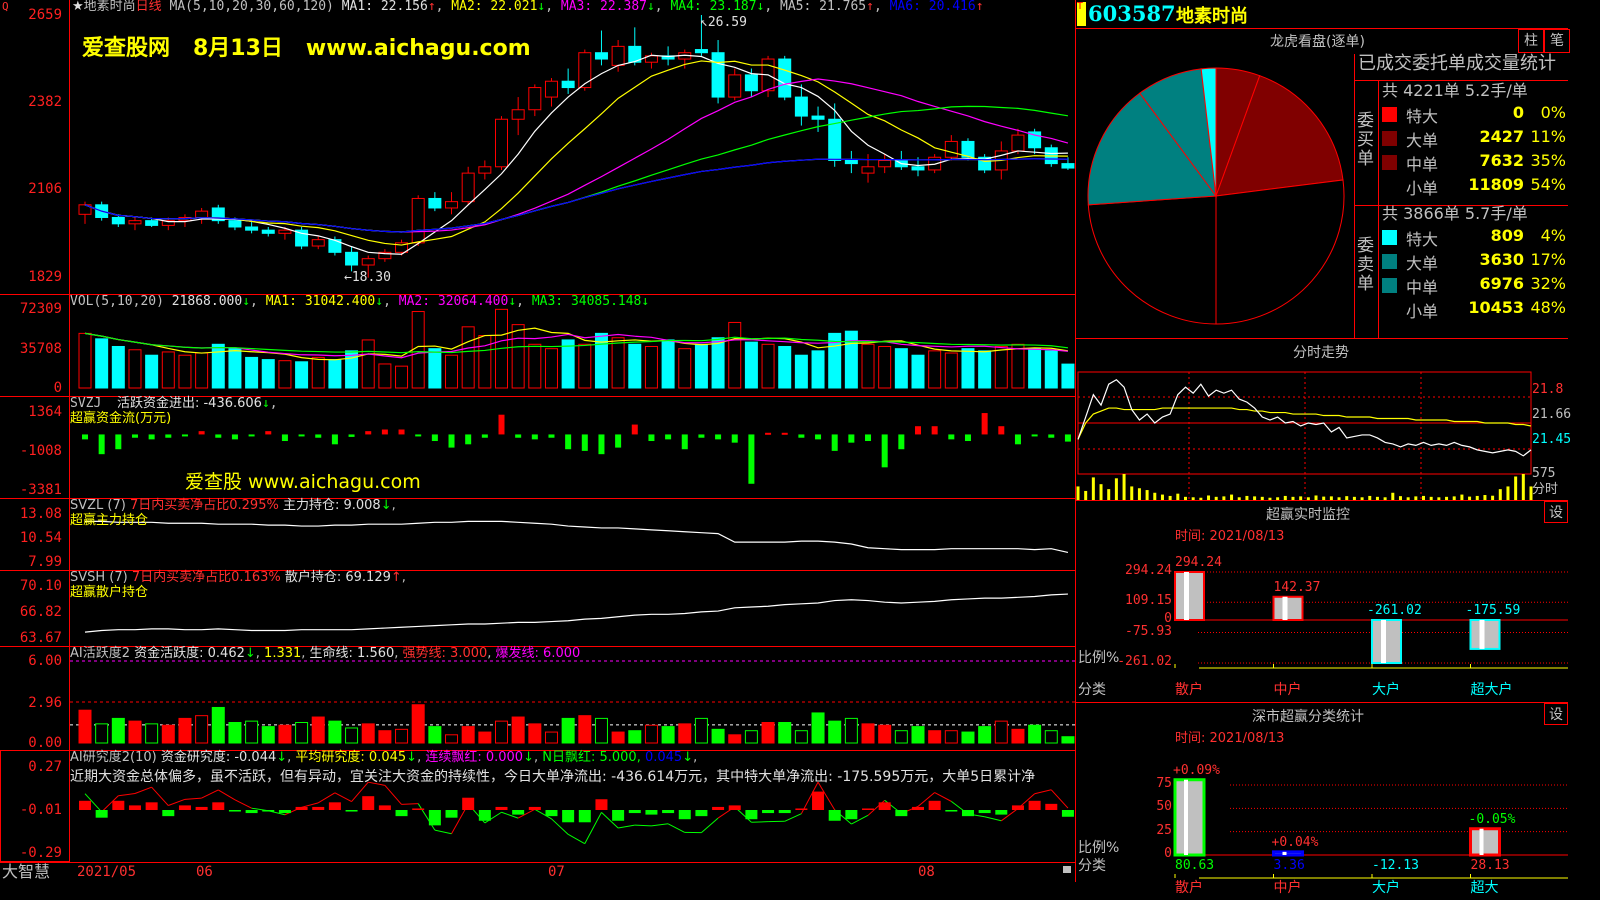  Describe the element at coordinates (1484, 888) in the screenshot. I see `shenzhen-category: 超大` at that location.